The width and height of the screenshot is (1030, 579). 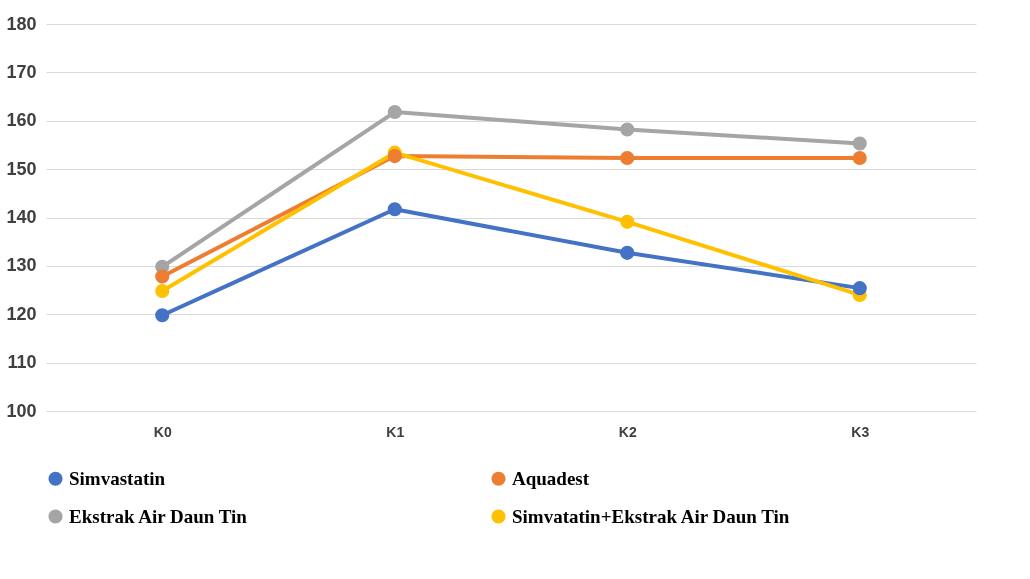 I want to click on y-tick-label: 120, so click(x=21, y=313).